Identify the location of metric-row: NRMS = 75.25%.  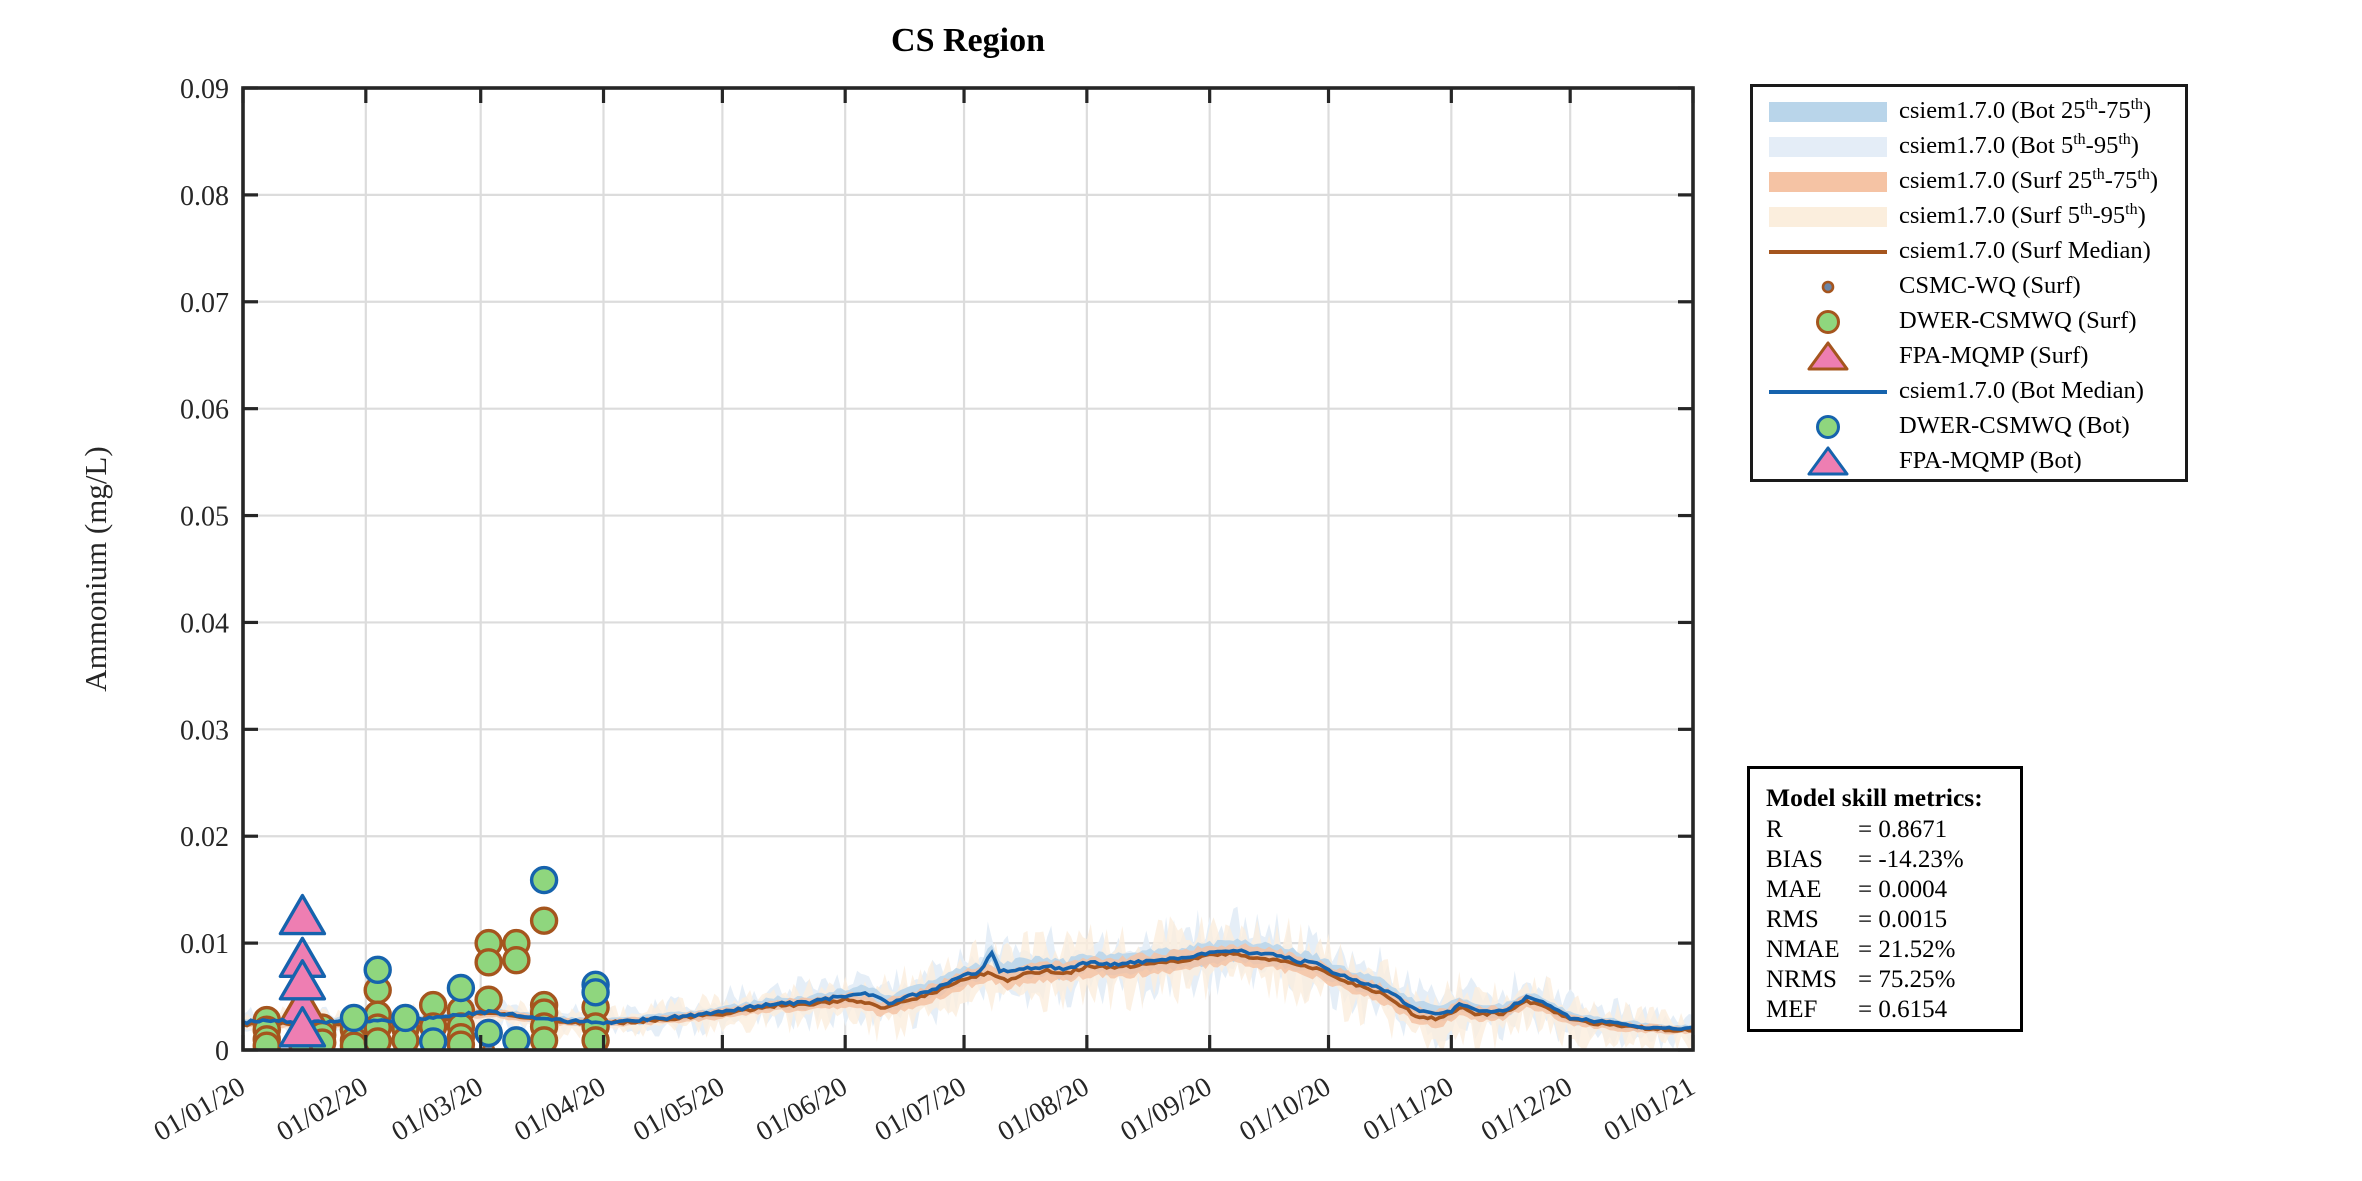
(1893, 980).